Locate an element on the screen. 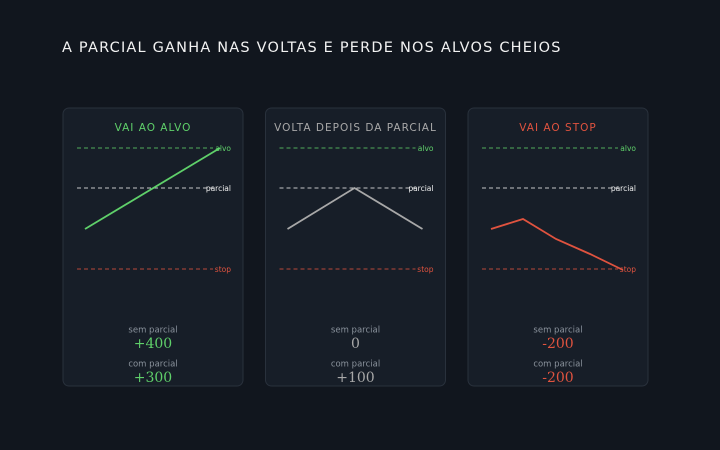 Image resolution: width=720 pixels, height=450 pixels. row-value: 0 is located at coordinates (355, 344).